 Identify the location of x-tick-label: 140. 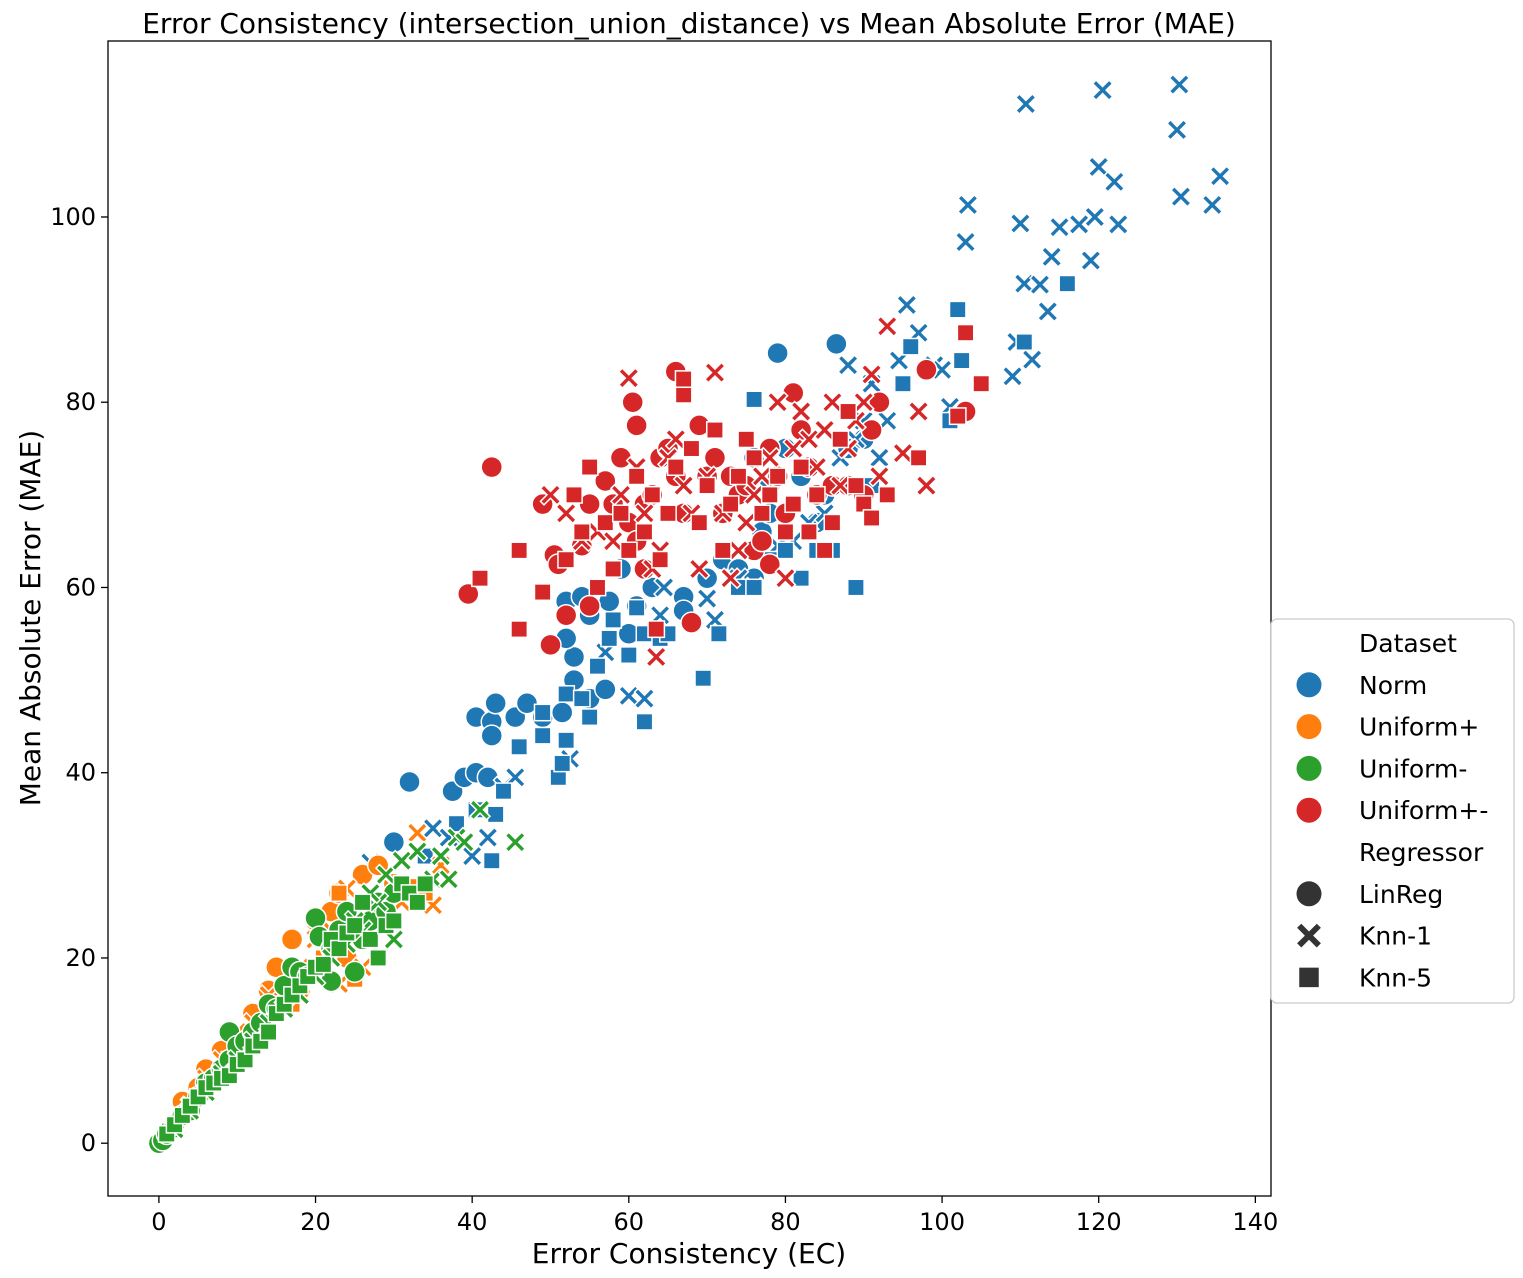
(1255, 1222).